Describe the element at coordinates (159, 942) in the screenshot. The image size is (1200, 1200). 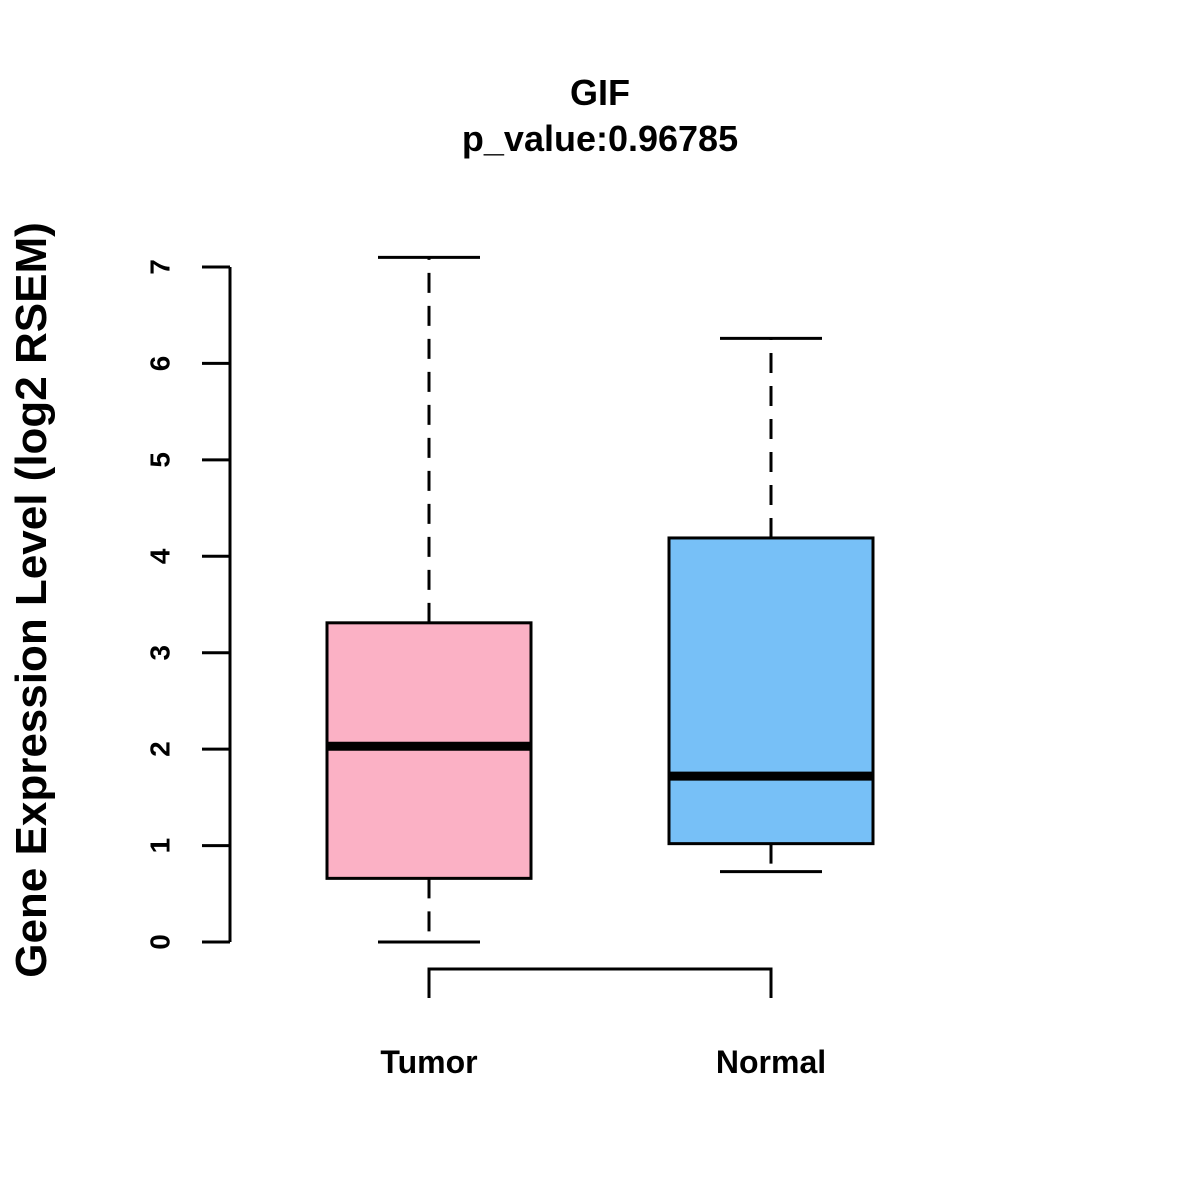
I see `y-tick-label: 0` at that location.